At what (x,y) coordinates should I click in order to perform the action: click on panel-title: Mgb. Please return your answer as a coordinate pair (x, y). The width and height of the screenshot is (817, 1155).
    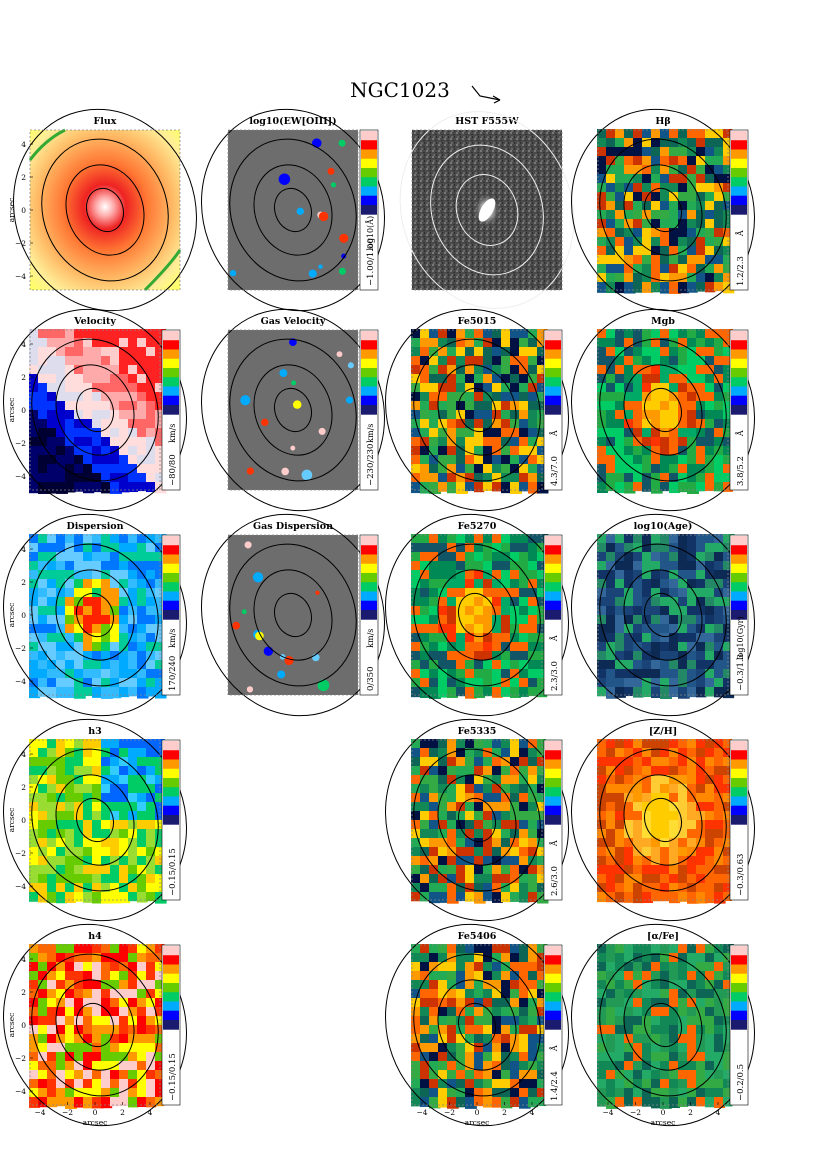
    Looking at the image, I should click on (663, 321).